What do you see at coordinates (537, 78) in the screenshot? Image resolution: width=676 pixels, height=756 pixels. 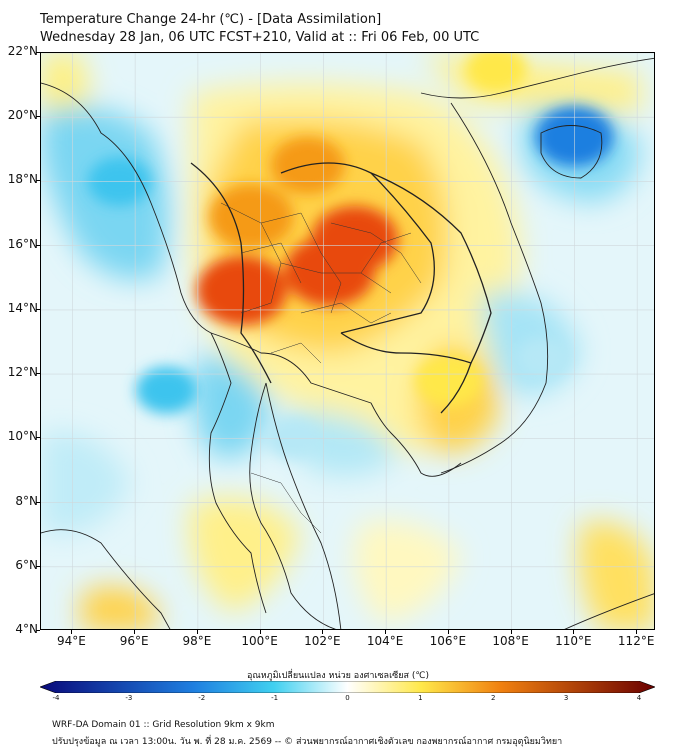 I see `china-coast` at bounding box center [537, 78].